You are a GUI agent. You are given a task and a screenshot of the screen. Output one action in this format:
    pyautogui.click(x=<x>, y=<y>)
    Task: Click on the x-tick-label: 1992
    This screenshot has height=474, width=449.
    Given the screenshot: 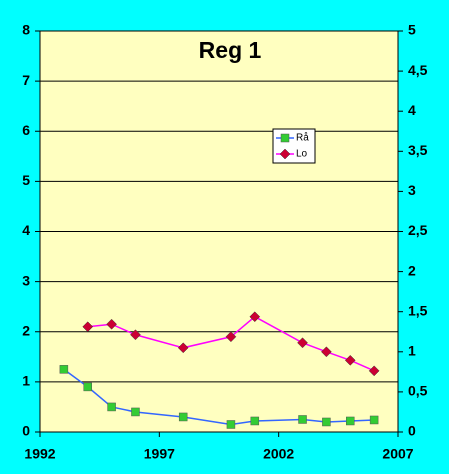 What is the action you would take?
    pyautogui.click(x=39, y=454)
    